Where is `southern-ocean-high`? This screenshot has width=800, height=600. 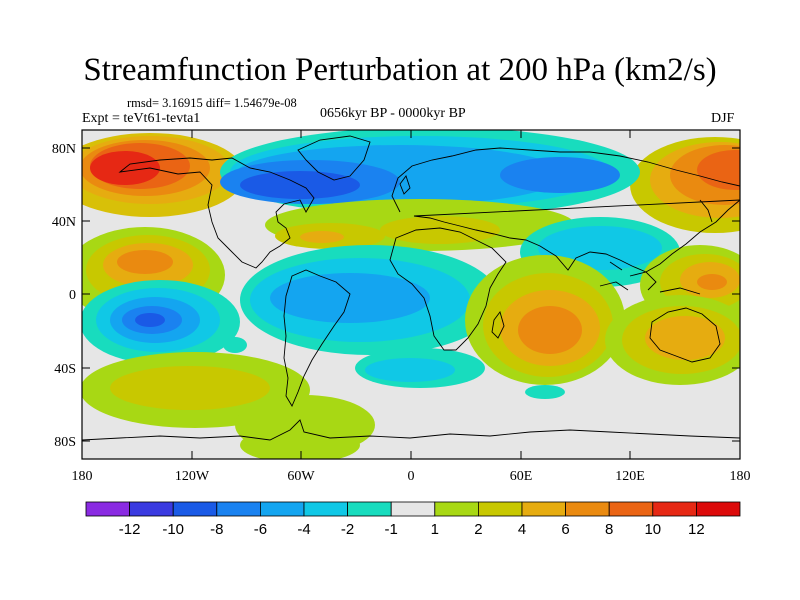
southern-ocean-high is located at coordinates (305, 427).